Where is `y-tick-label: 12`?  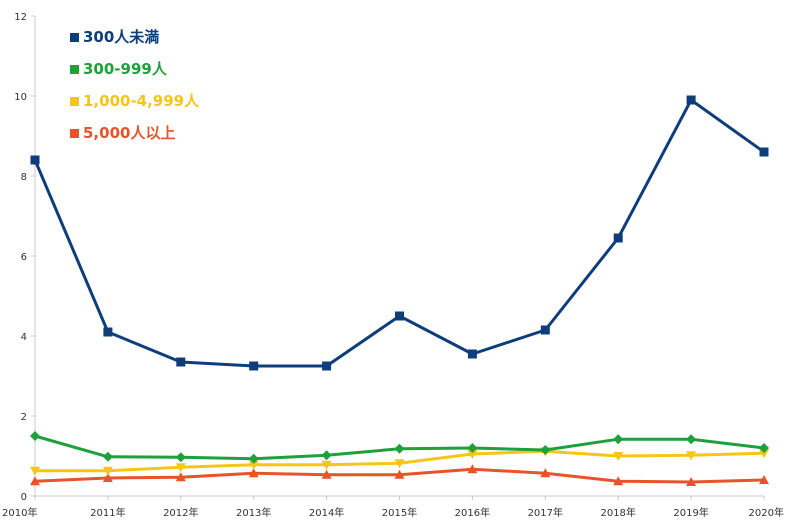
y-tick-label: 12 is located at coordinates (20, 17).